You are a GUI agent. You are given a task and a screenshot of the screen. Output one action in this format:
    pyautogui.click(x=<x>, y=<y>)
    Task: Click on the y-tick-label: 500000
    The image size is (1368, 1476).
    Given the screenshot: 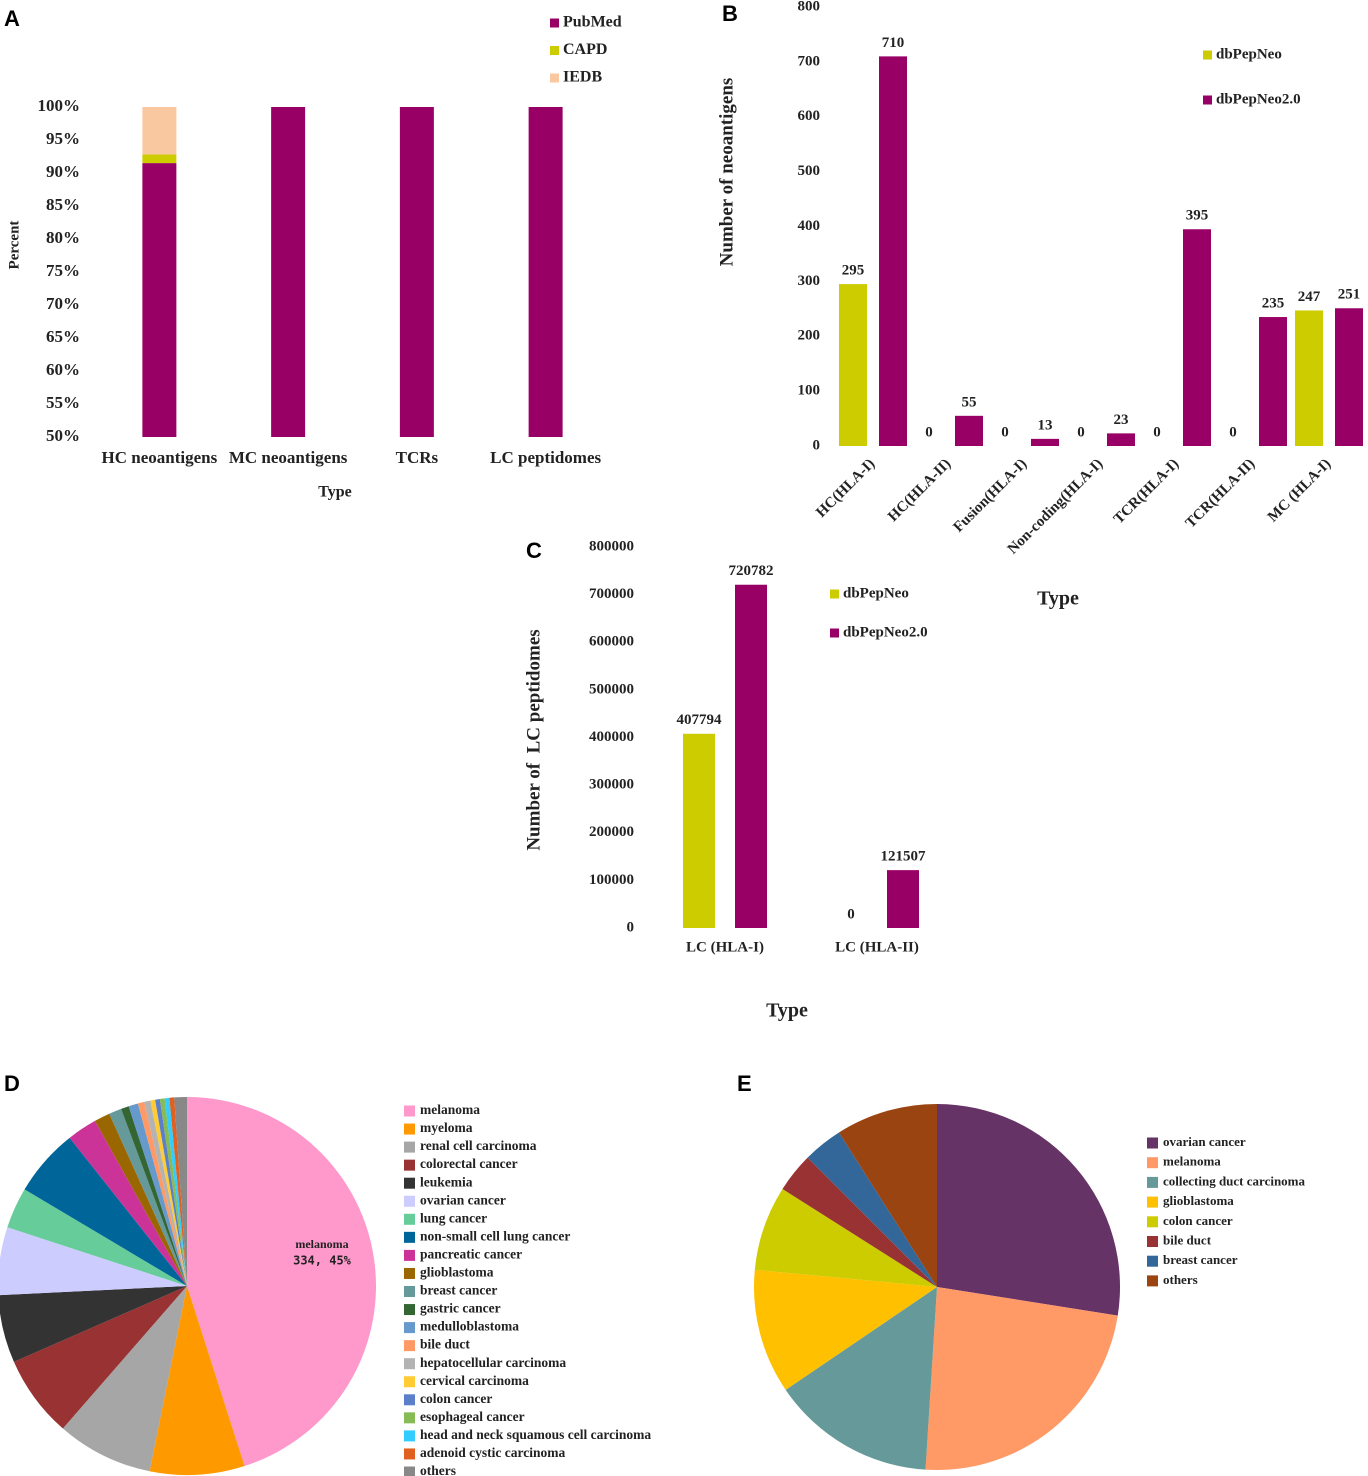 What is the action you would take?
    pyautogui.click(x=611, y=689)
    